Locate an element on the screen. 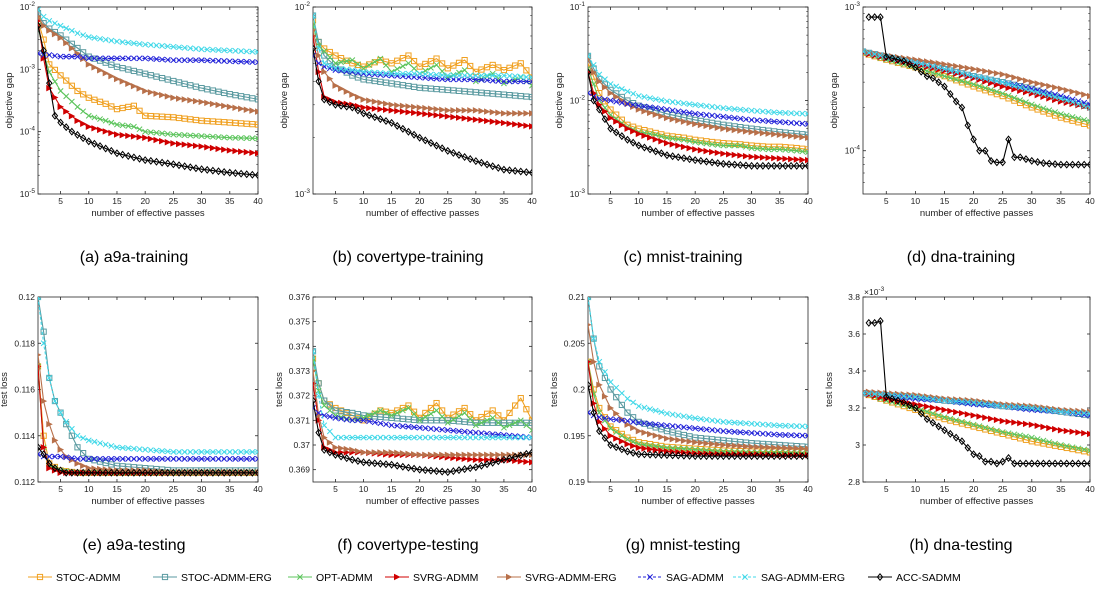  y-tick-label: 10-1 is located at coordinates (578, 6).